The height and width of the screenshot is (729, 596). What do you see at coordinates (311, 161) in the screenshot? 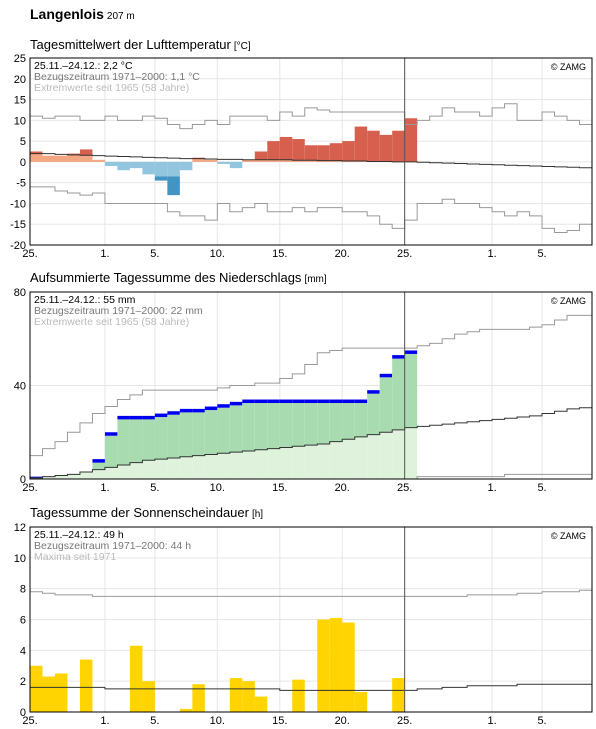
I see `temp-normal-line` at bounding box center [311, 161].